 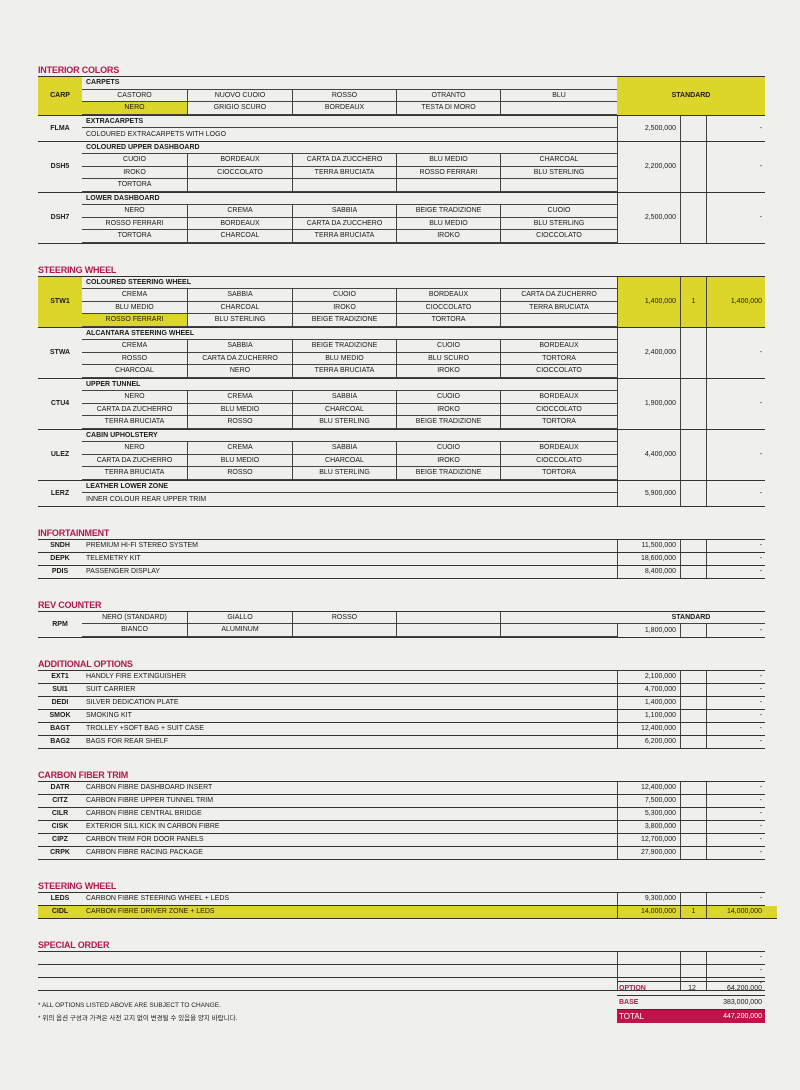 What do you see at coordinates (127, 741) in the screenshot?
I see `option-name: BAGS FOR REAR SHELF` at bounding box center [127, 741].